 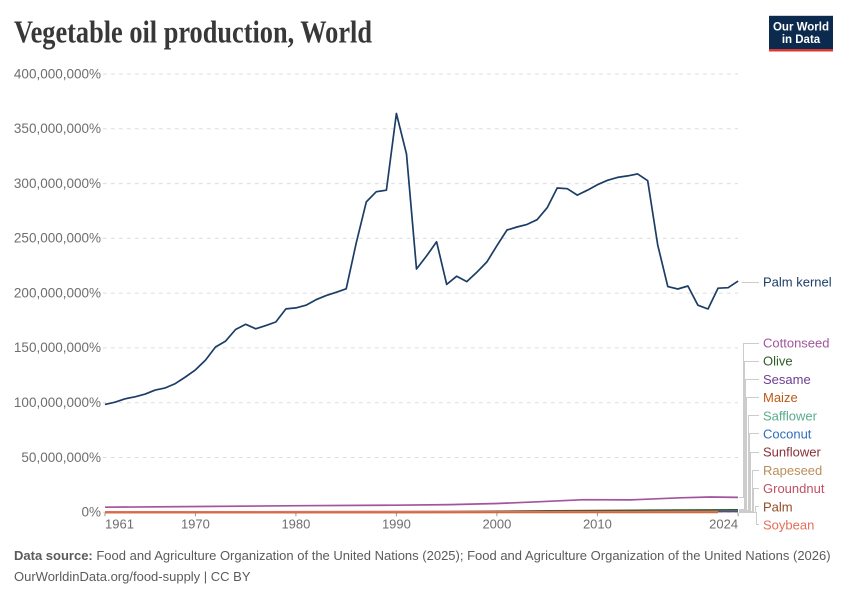 What do you see at coordinates (61, 457) in the screenshot?
I see `svg-text: 50,000,000%` at bounding box center [61, 457].